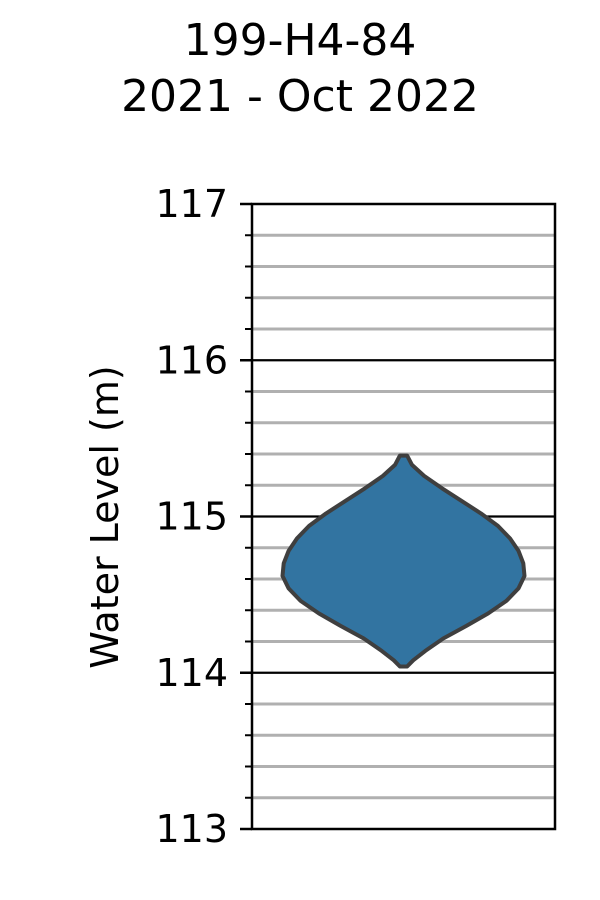  Describe the element at coordinates (300, 40) in the screenshot. I see `chart-title-line-1: 199-H4-84` at that location.